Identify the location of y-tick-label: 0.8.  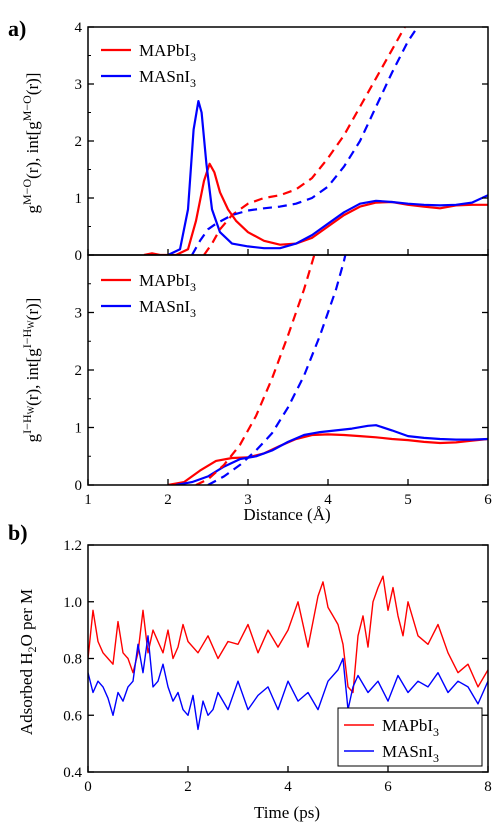
(72, 660).